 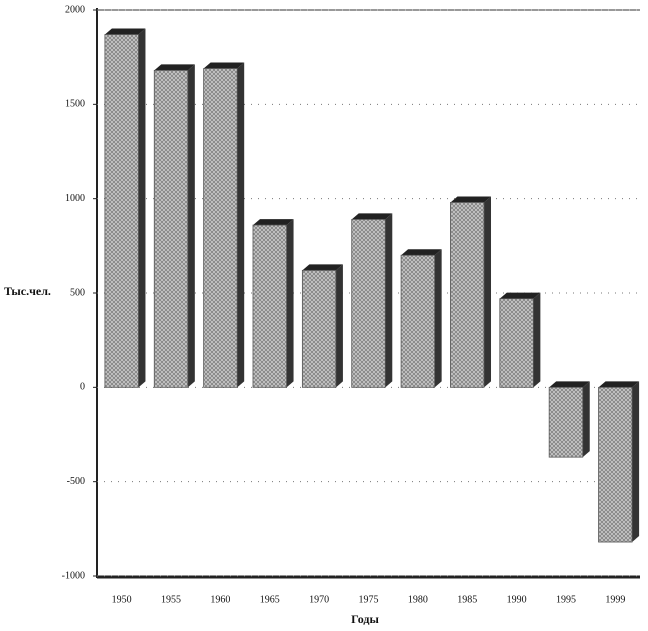 I want to click on x-tick-label: 1999, so click(x=615, y=599).